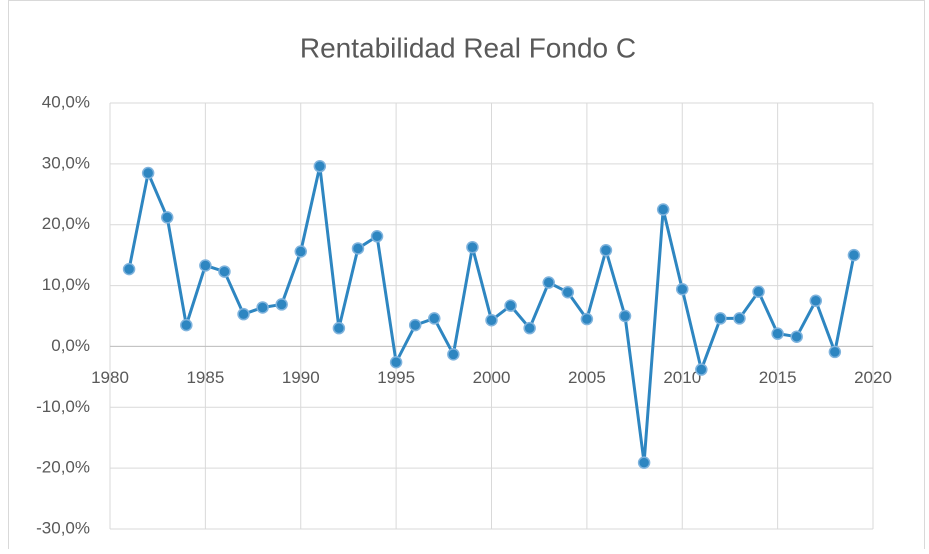  What do you see at coordinates (587, 377) in the screenshot?
I see `x-tick-label: 2005` at bounding box center [587, 377].